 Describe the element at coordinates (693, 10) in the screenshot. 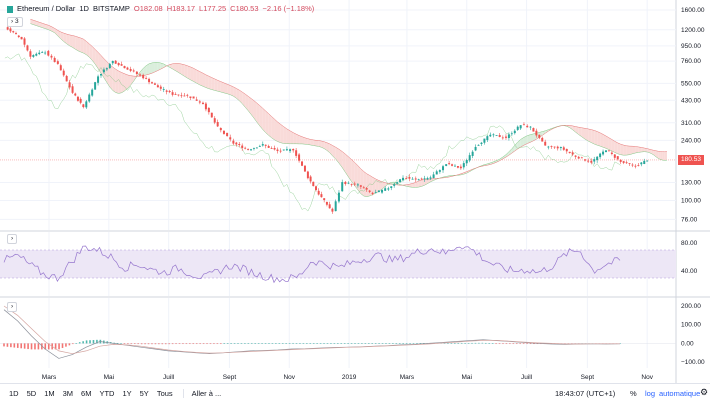

I see `price-tick-label: 1600.00` at that location.